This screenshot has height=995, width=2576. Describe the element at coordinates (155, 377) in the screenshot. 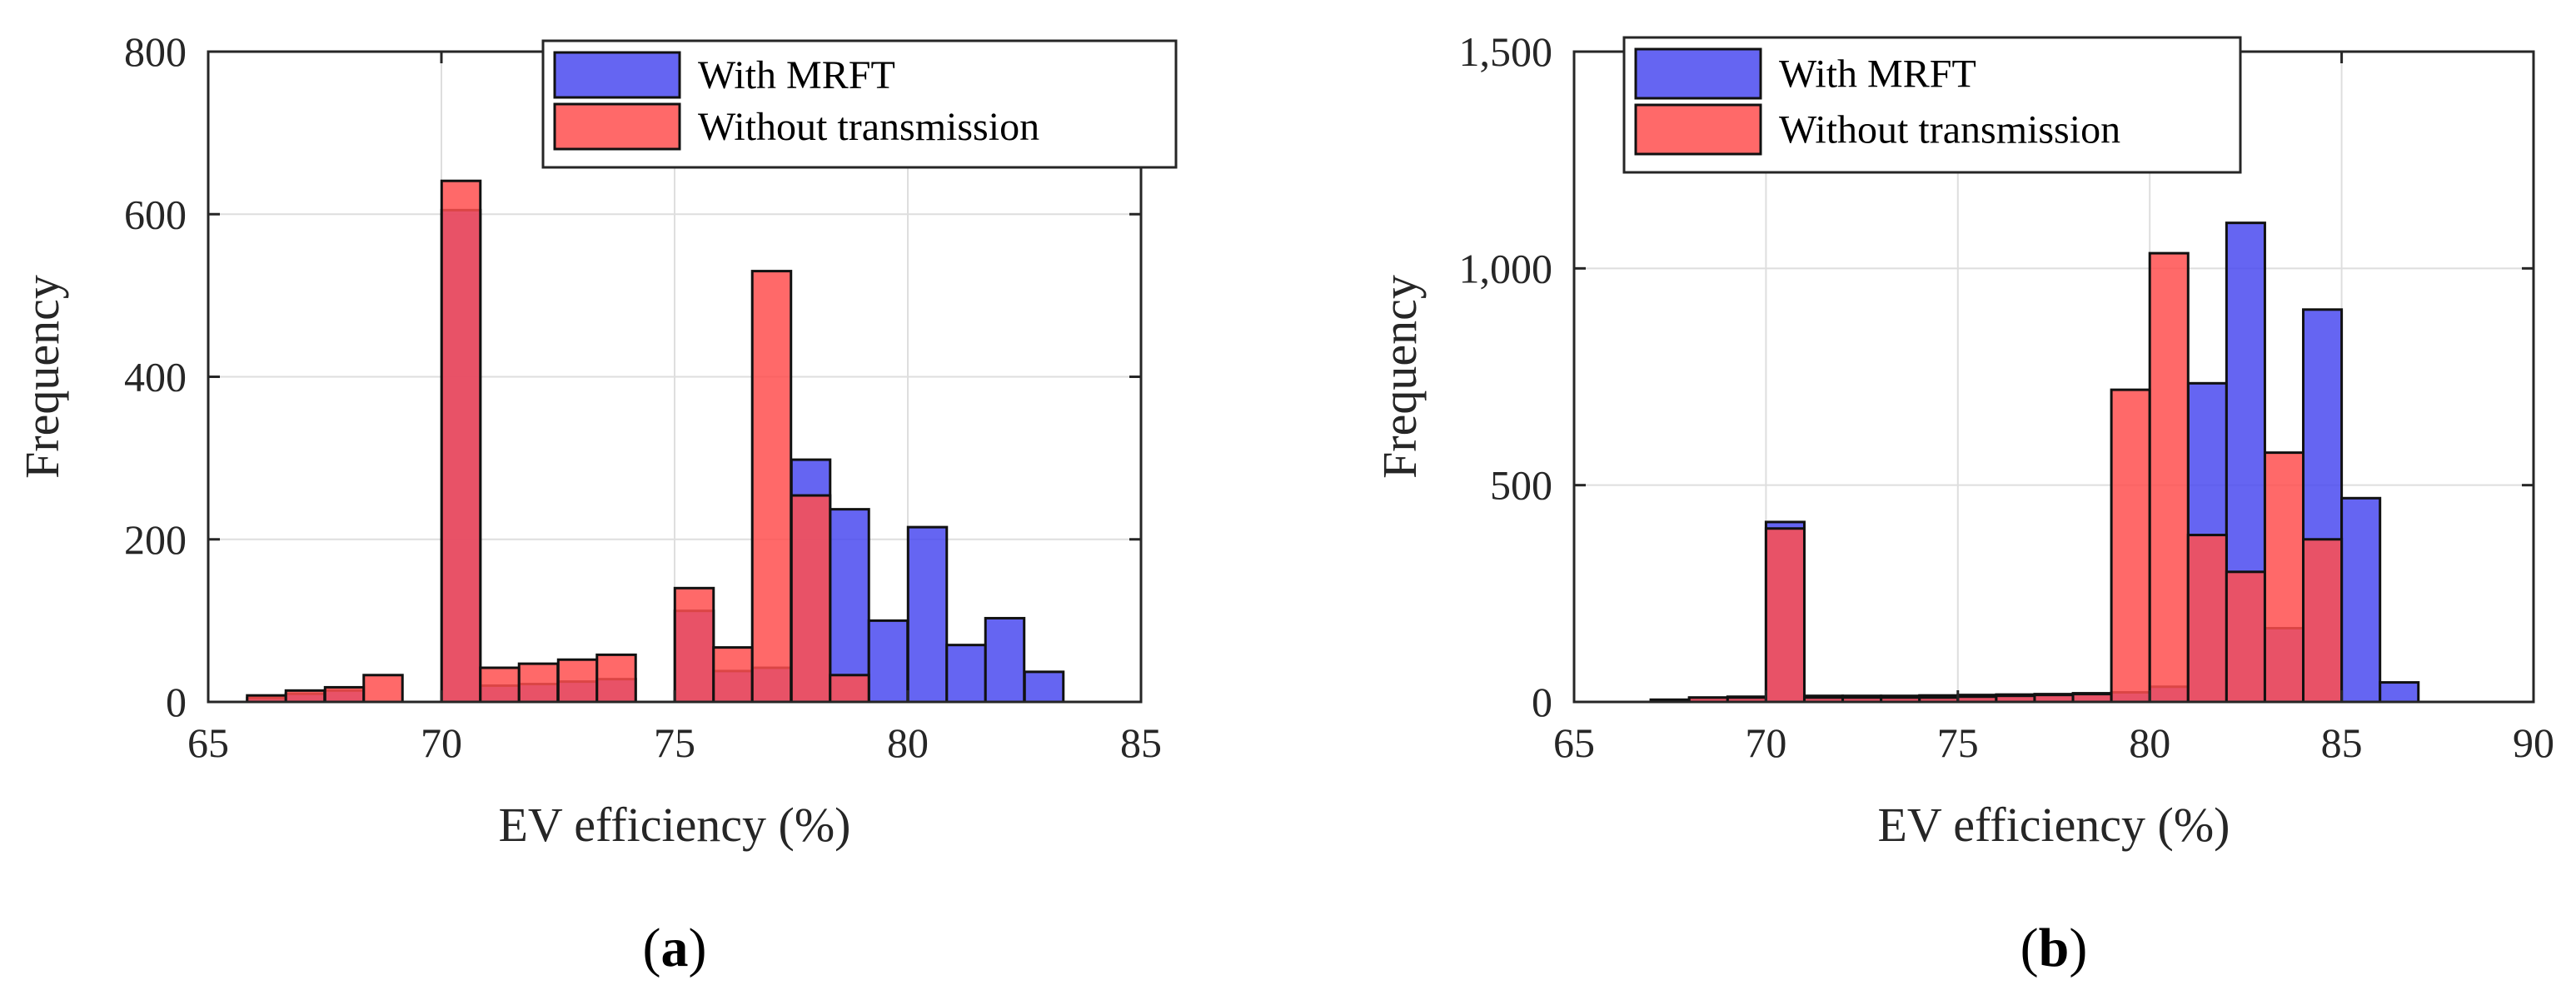

I see `y-tick-label: 400` at that location.